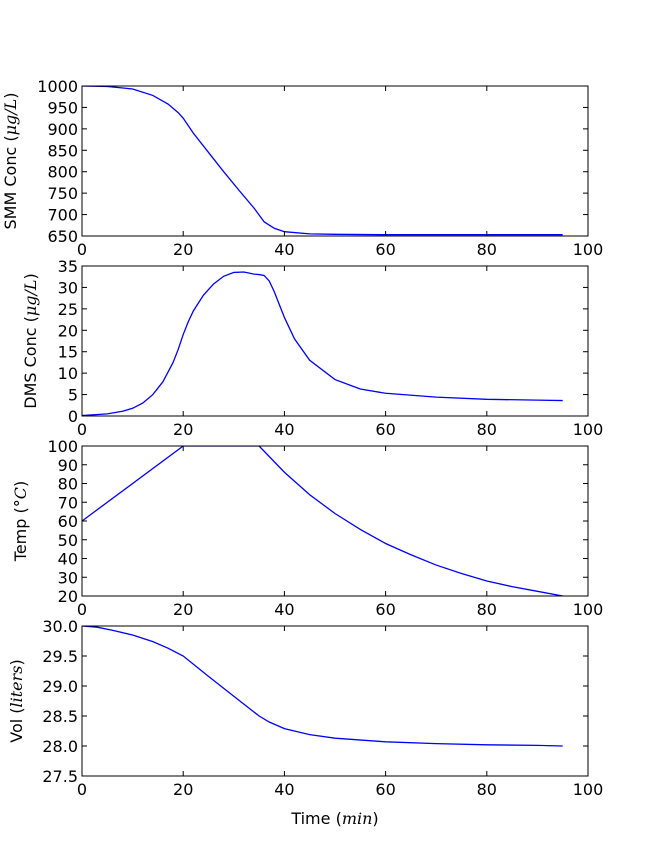 This screenshot has height=863, width=653. Describe the element at coordinates (385, 789) in the screenshot. I see `vol-x-tick-label: 60` at that location.